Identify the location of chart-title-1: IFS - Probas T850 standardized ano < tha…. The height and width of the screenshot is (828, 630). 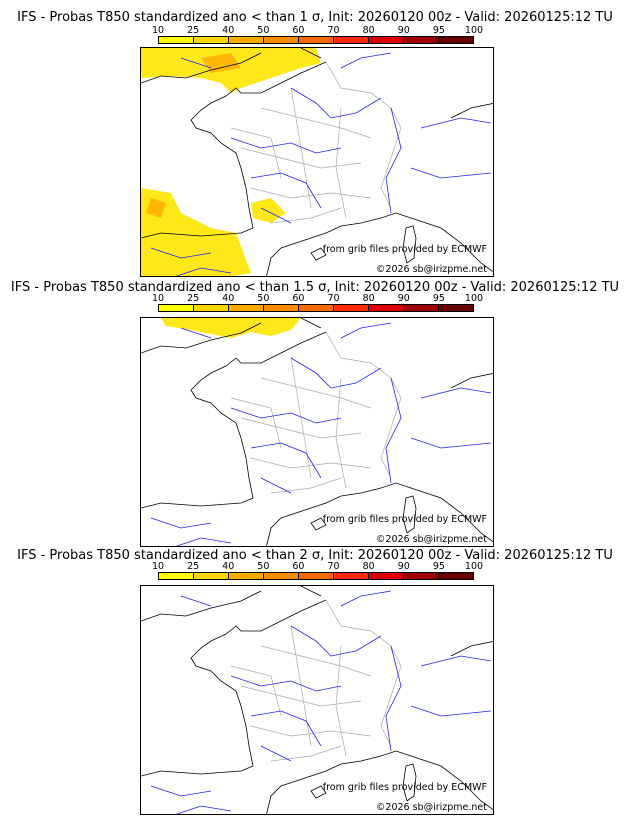
(315, 17).